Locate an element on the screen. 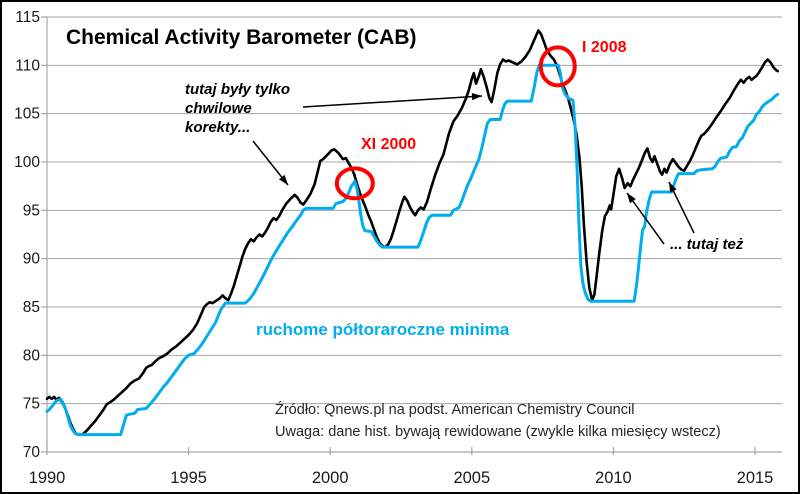 This screenshot has width=800, height=494. y-tick-label: 80 is located at coordinates (32, 355).